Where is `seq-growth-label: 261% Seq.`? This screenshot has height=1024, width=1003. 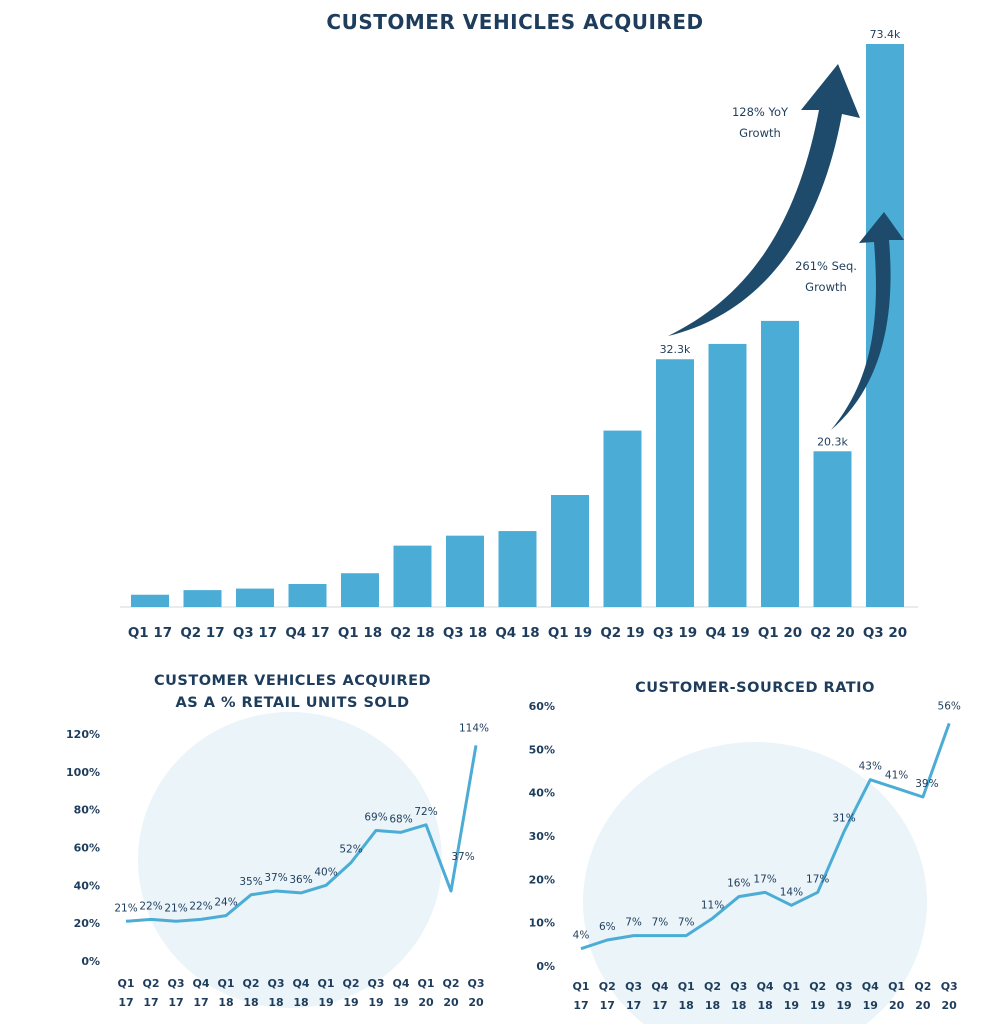
seq-growth-label: 261% Seq. is located at coordinates (826, 266).